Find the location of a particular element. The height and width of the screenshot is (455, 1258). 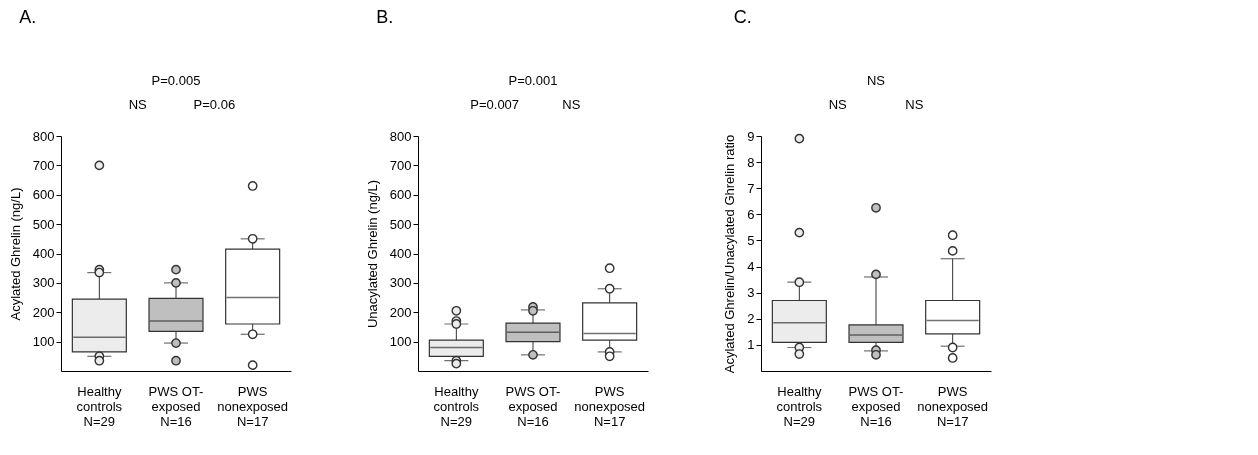

y-tick-label: 1 is located at coordinates (751, 345).